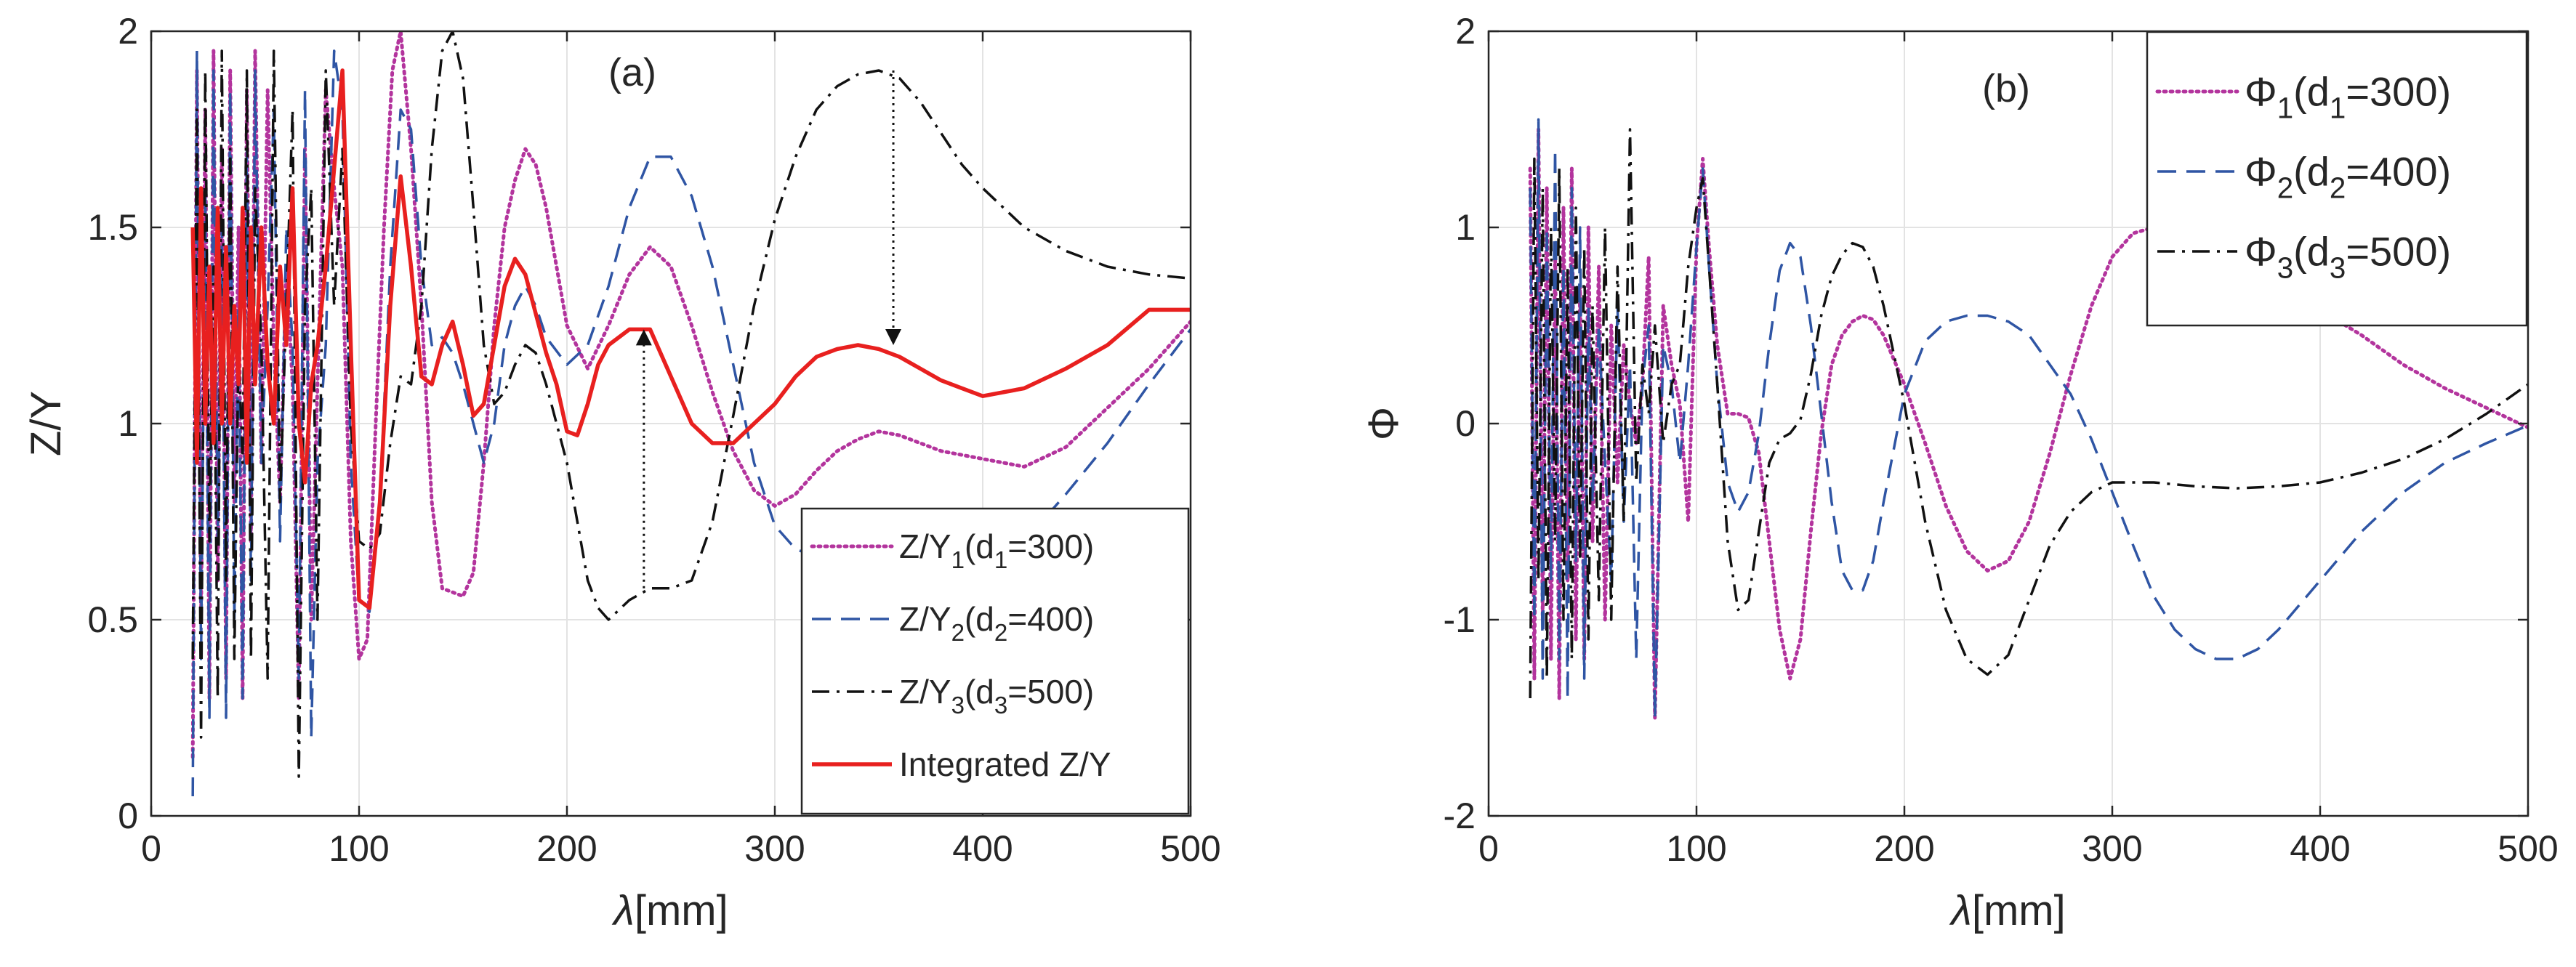 This screenshot has width=2576, height=967. What do you see at coordinates (2348, 257) in the screenshot?
I see `panel-b-legend-label-3: Φ3(d3=500)` at bounding box center [2348, 257].